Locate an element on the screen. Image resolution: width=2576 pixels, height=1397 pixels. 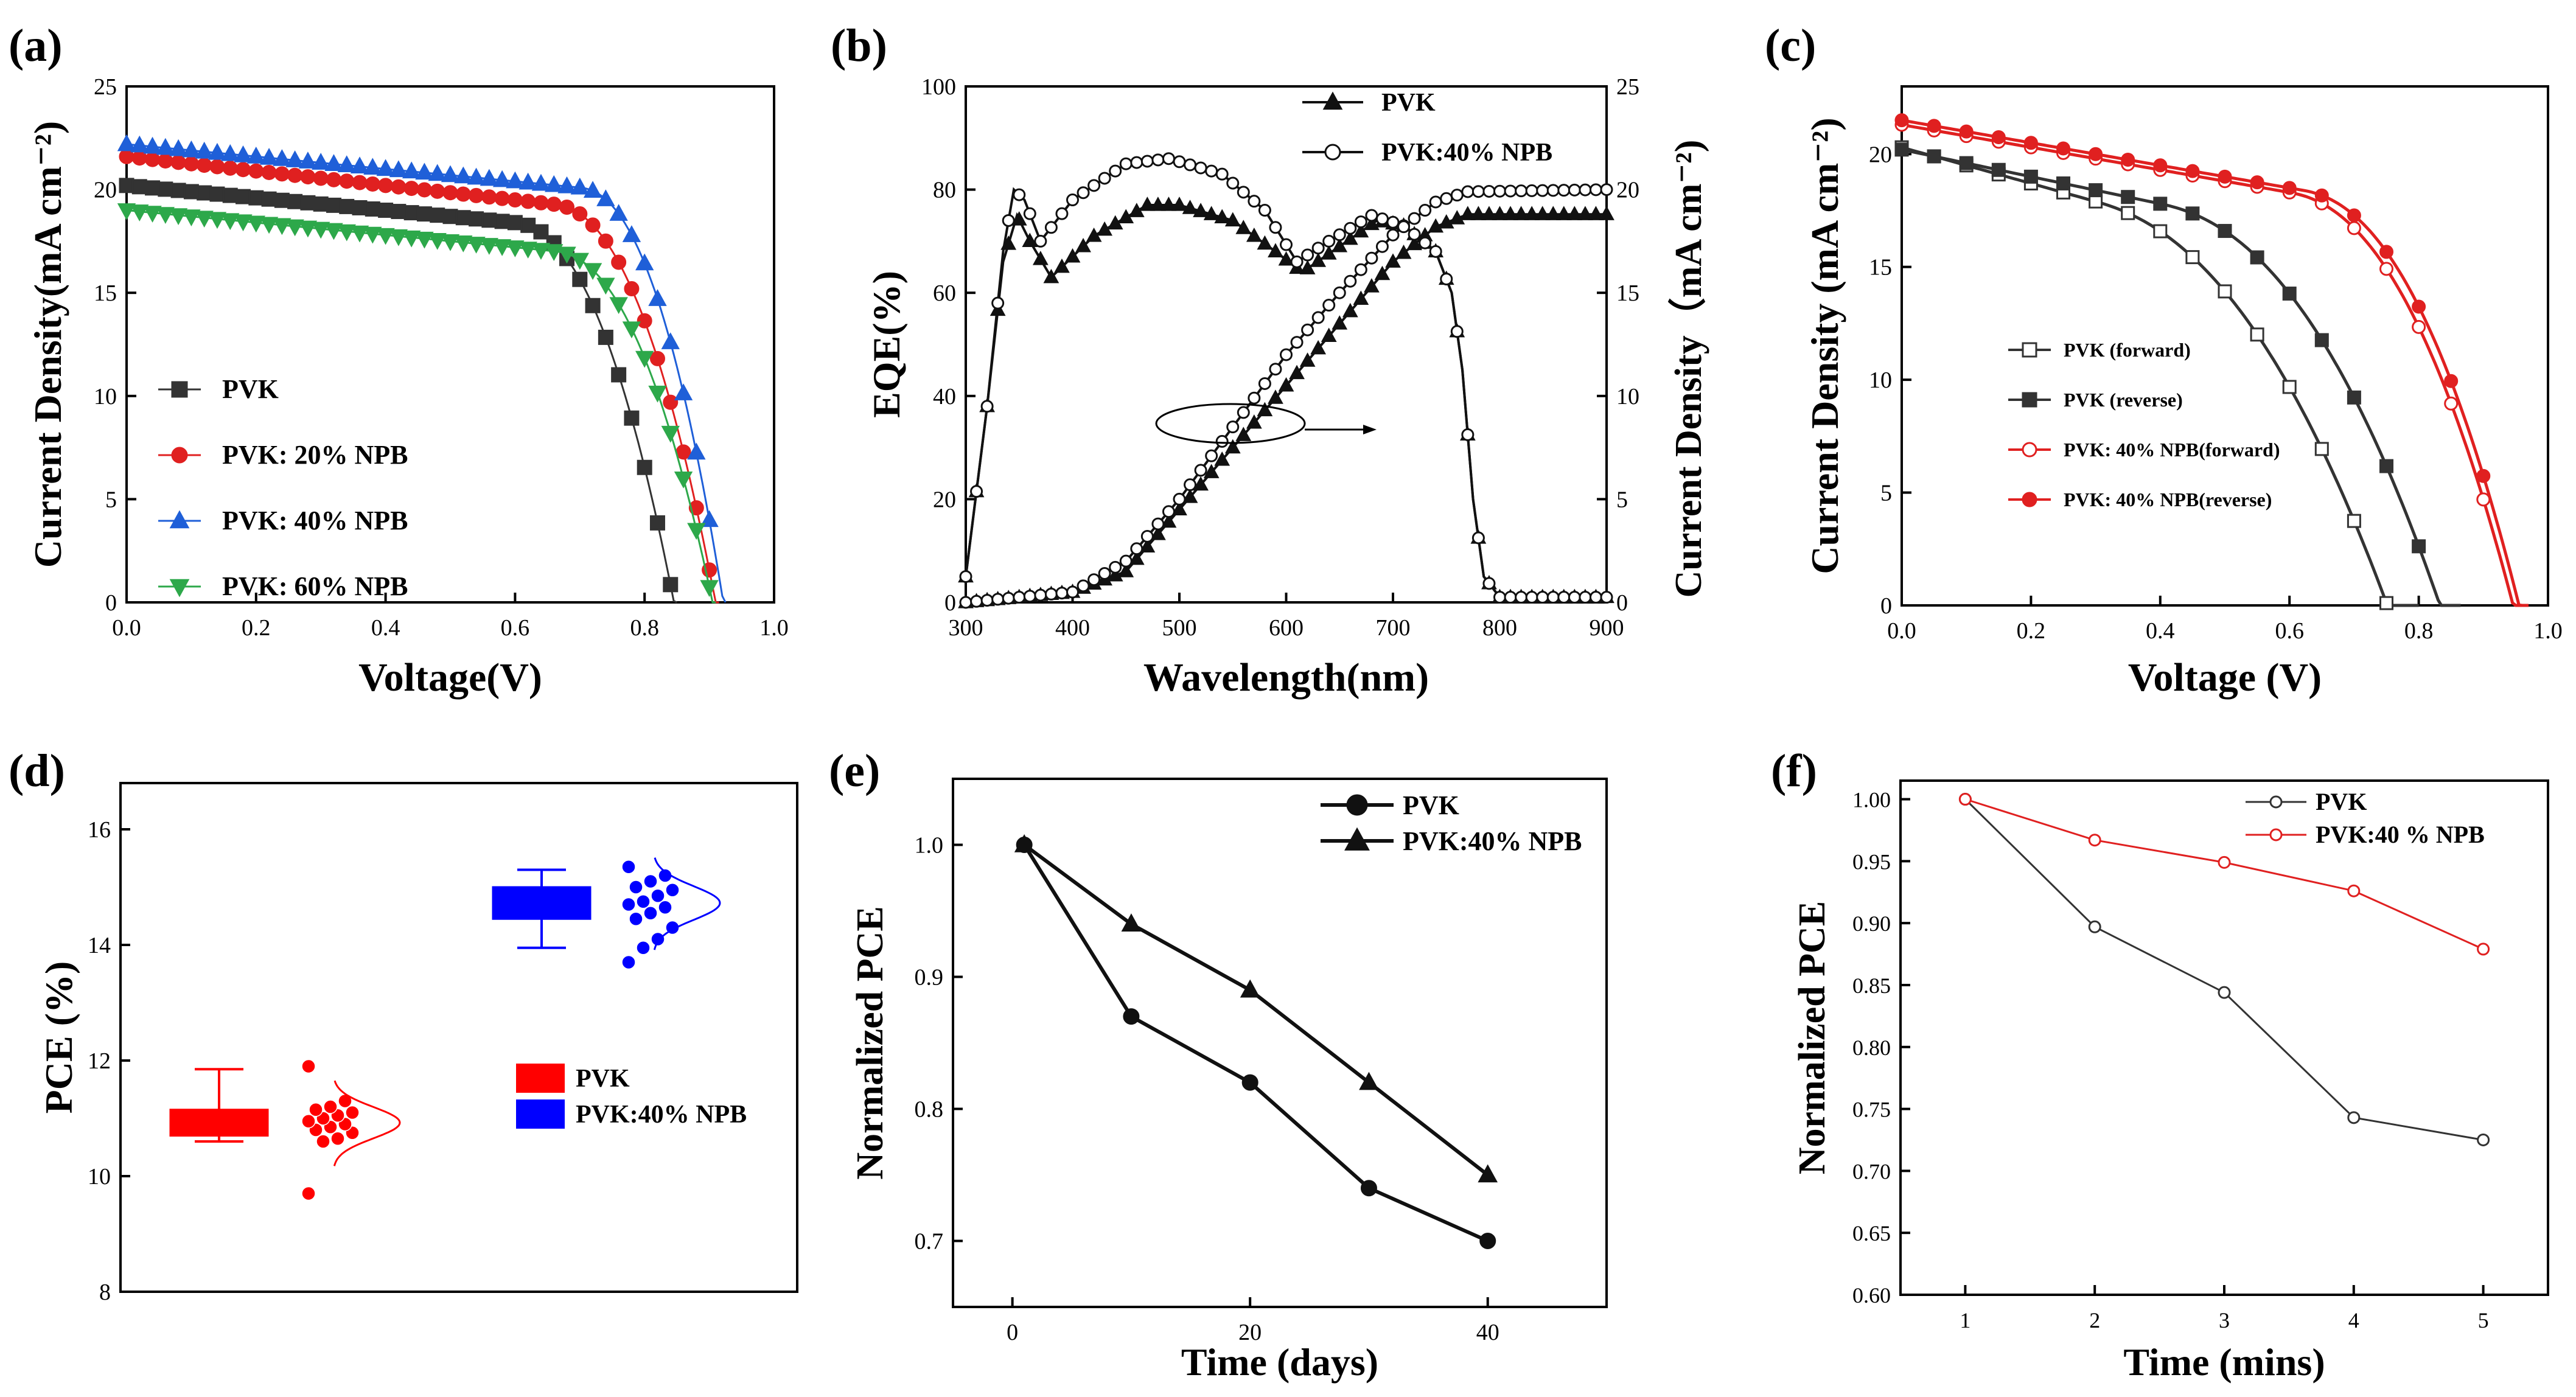
x-tick-label: 0.0 is located at coordinates (126, 628).